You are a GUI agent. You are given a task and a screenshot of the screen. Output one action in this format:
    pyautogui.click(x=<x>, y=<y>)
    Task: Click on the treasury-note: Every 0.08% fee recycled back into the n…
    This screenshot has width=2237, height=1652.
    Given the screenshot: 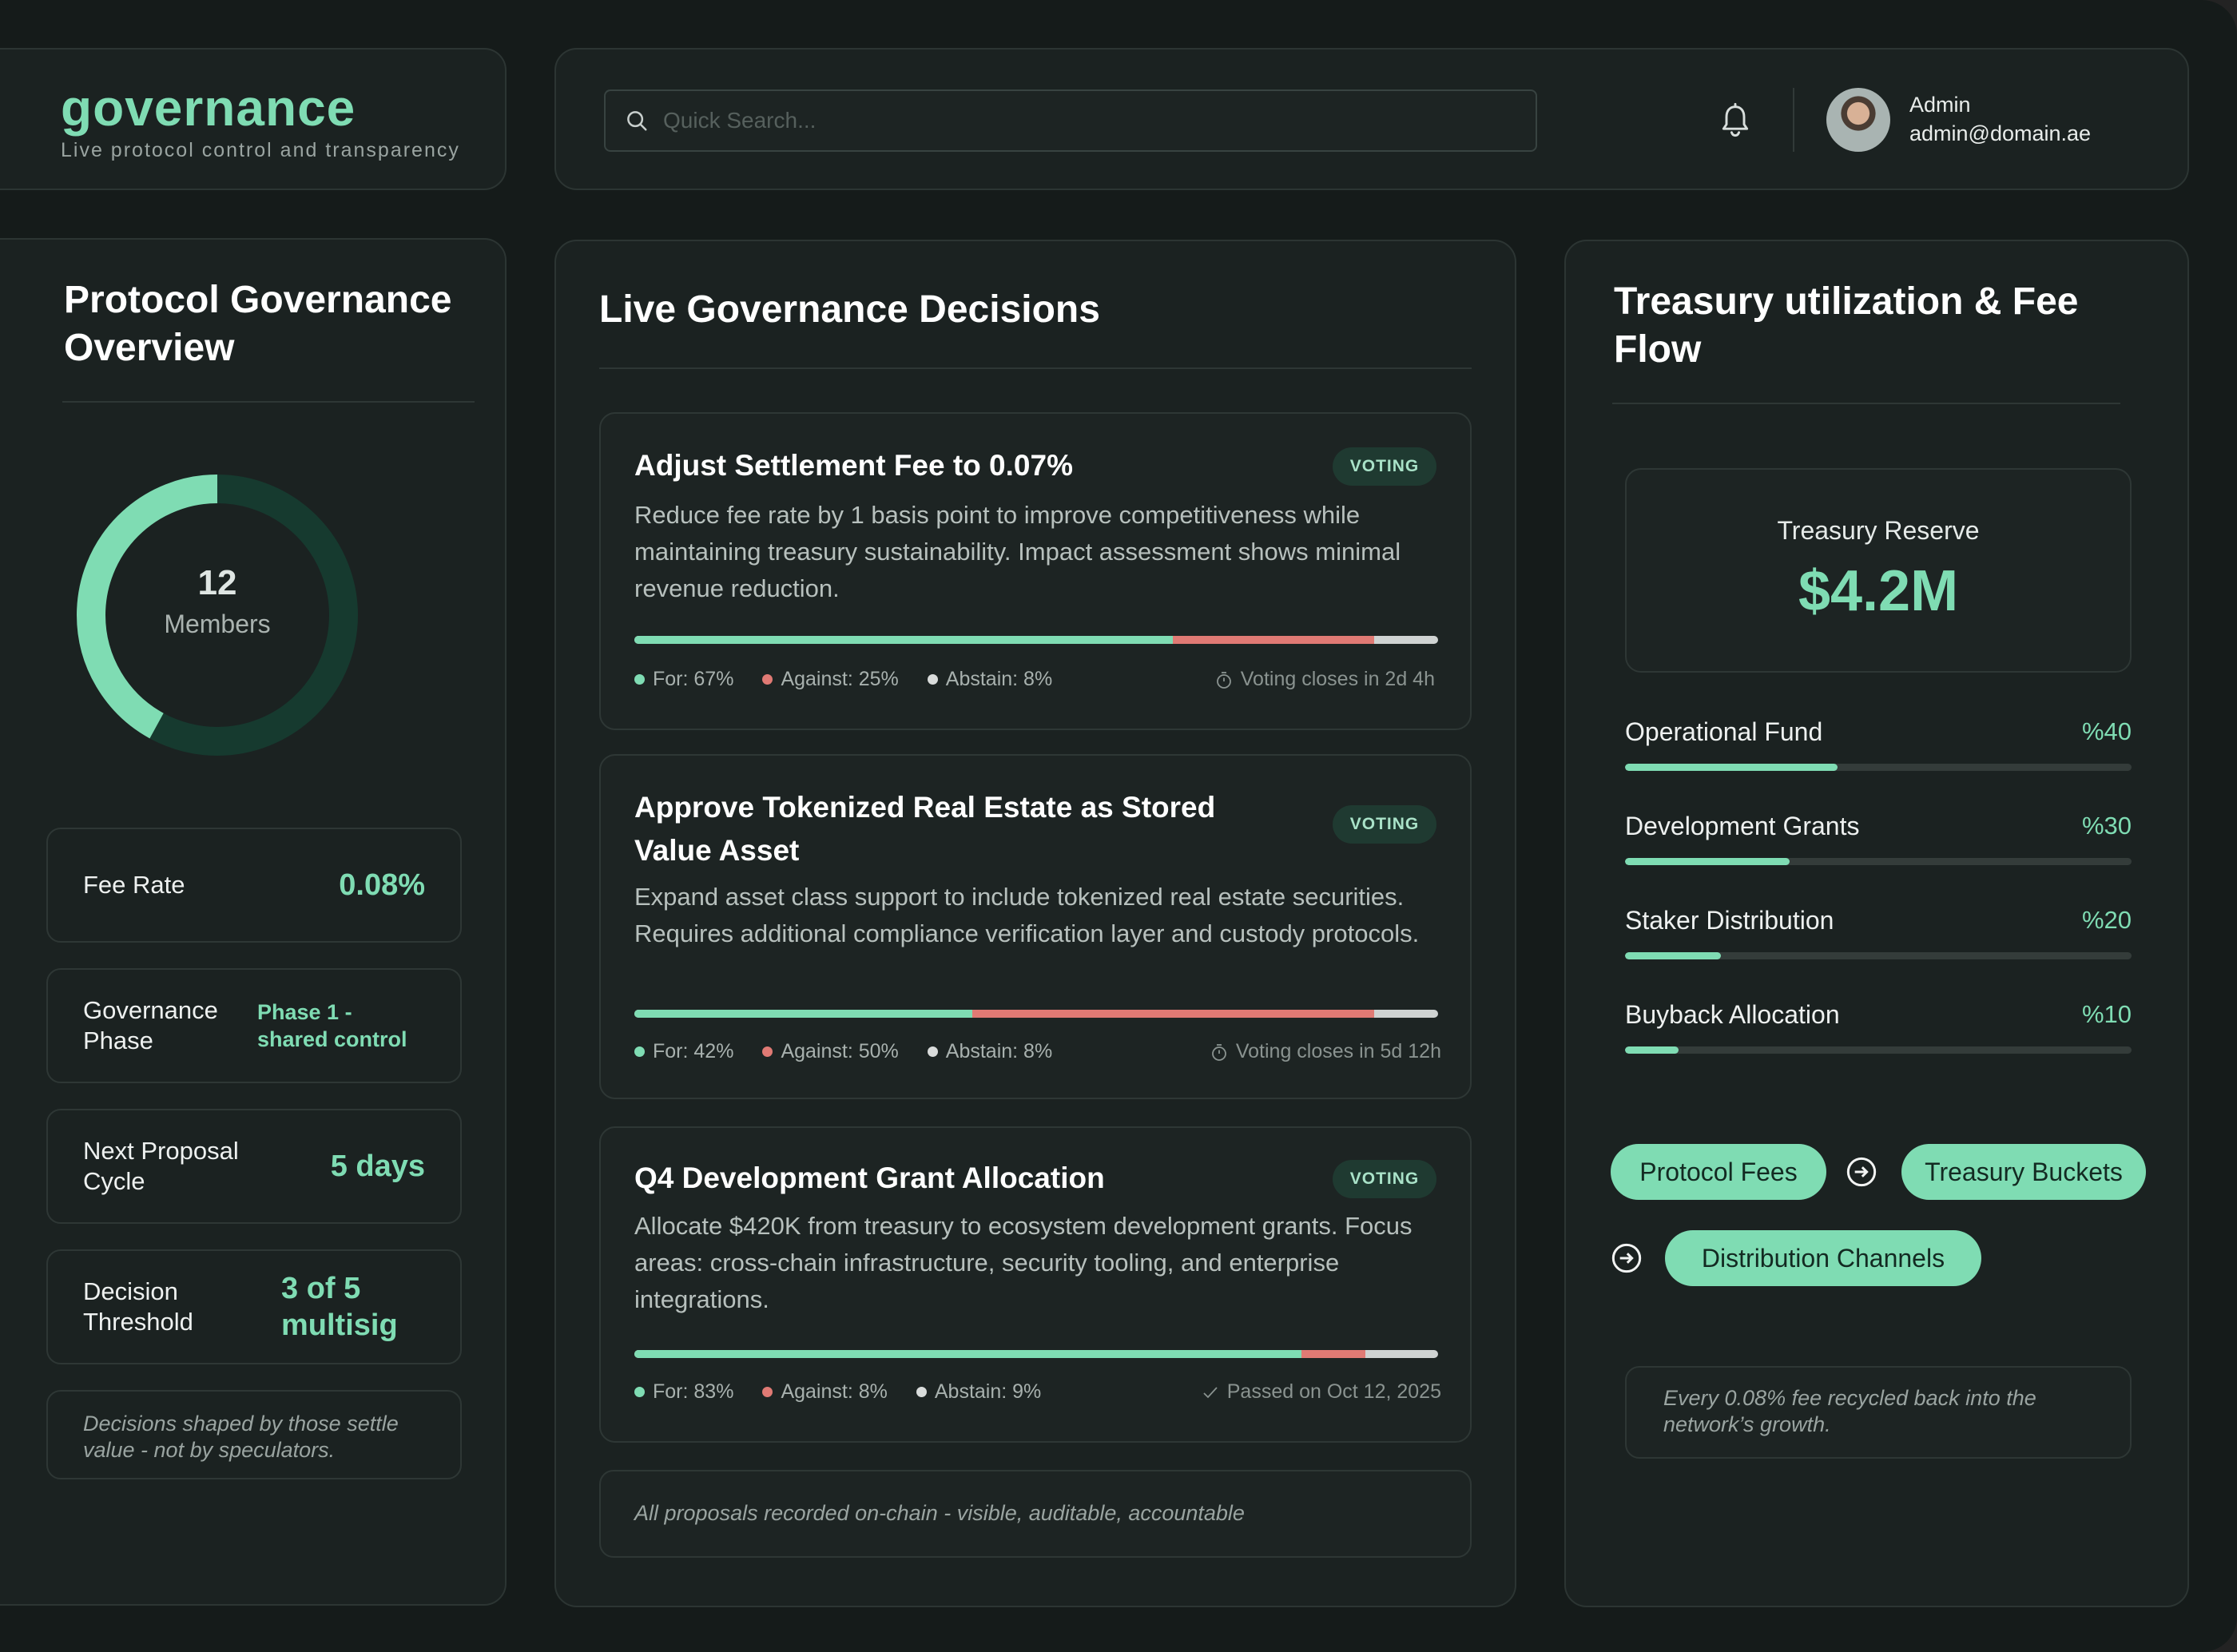 What is the action you would take?
    pyautogui.click(x=1878, y=1412)
    